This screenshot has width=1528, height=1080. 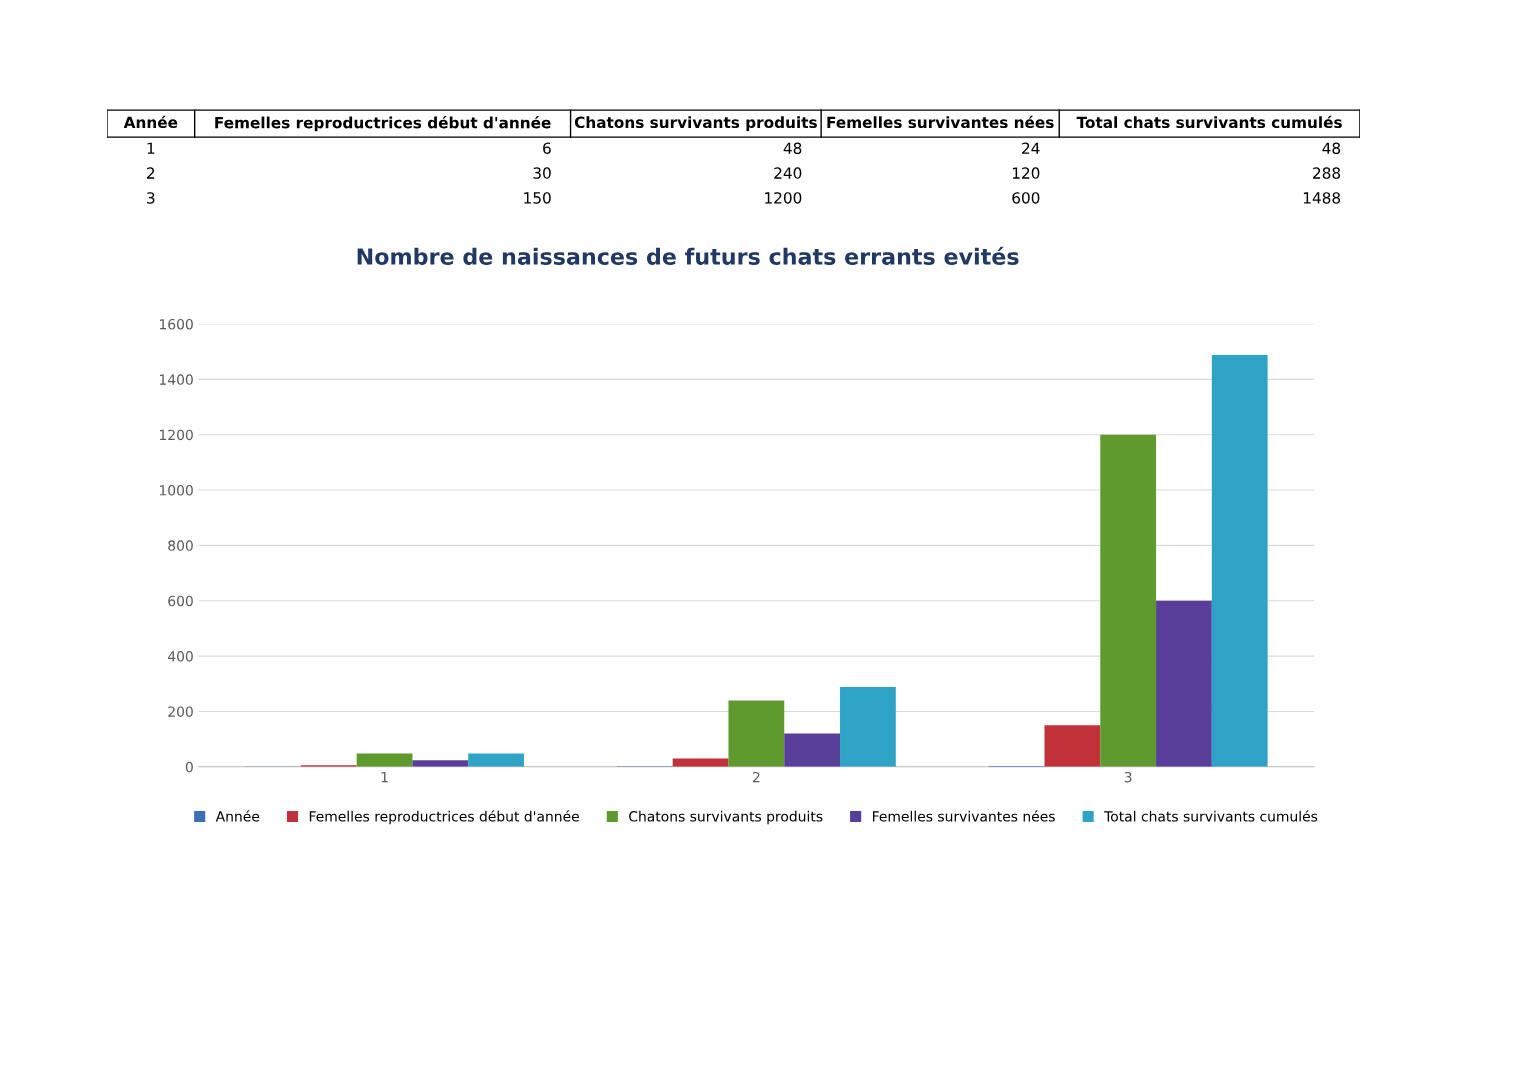 What do you see at coordinates (180, 545) in the screenshot?
I see `y-tick-label: 800` at bounding box center [180, 545].